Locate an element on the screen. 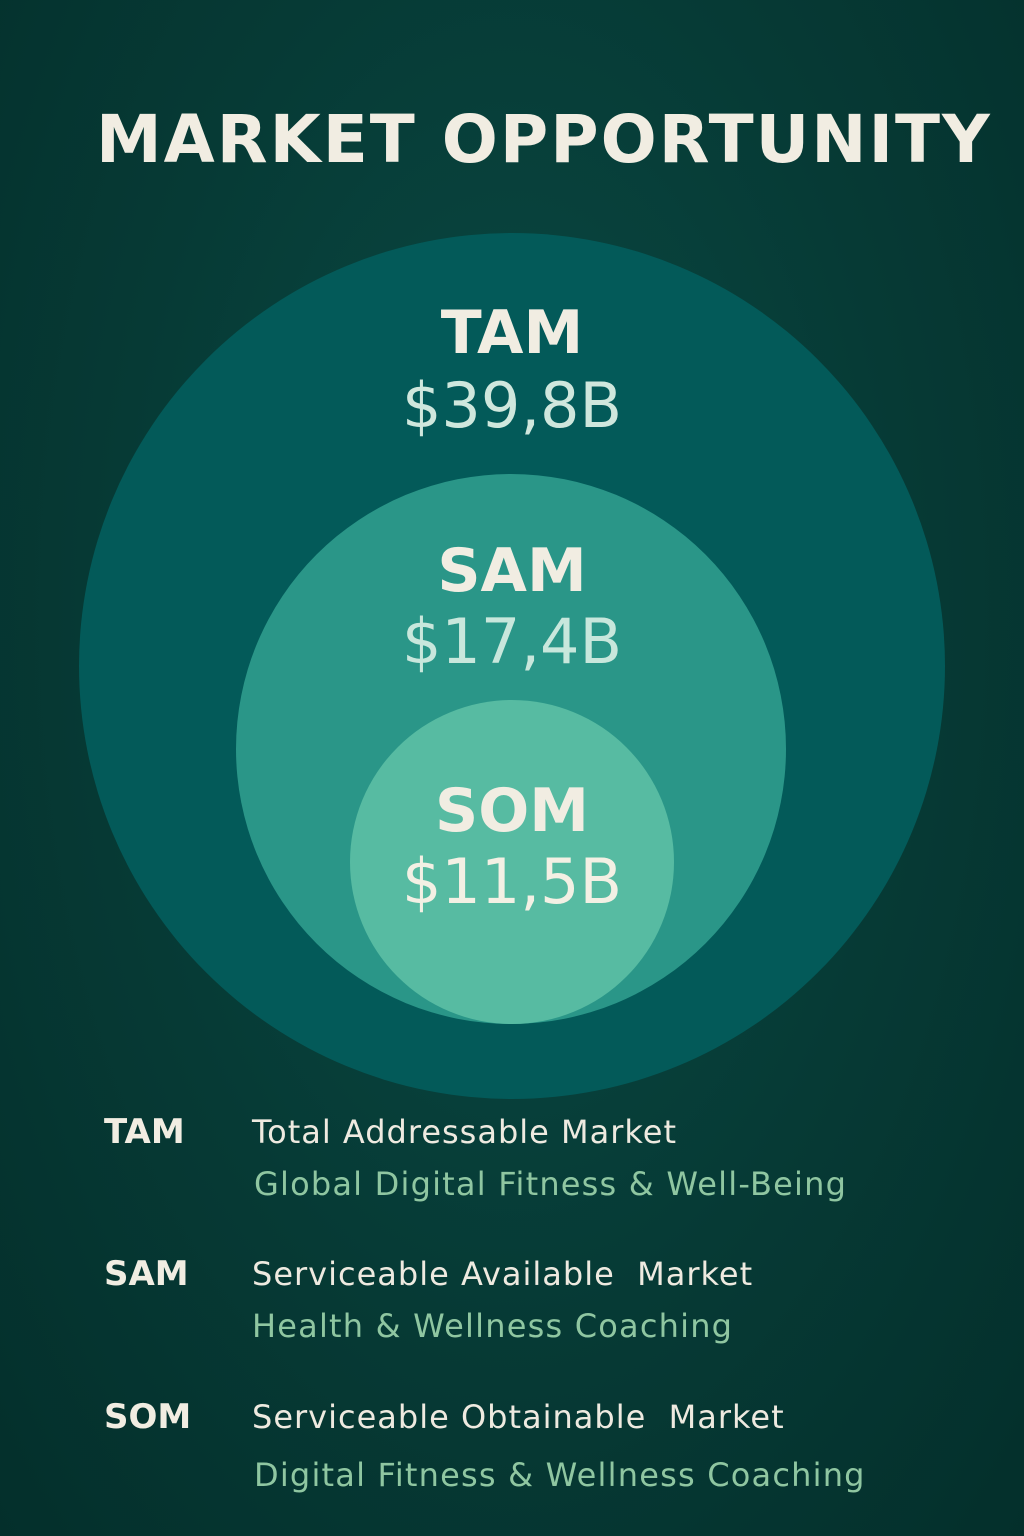  som-label: SOM is located at coordinates (512, 811).